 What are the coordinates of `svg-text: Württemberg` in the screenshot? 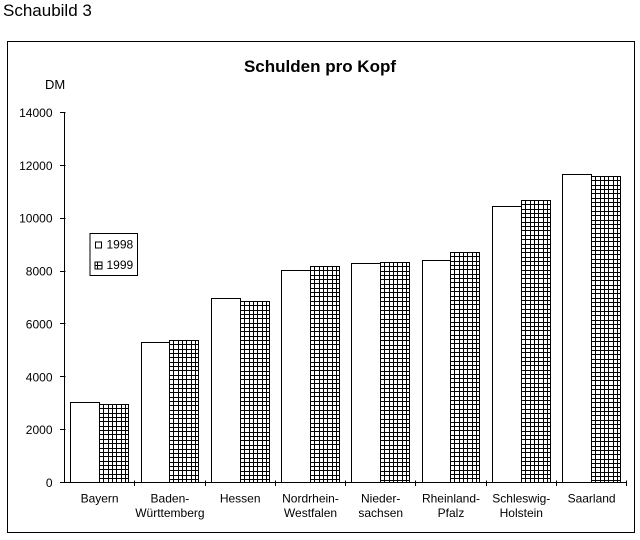 It's located at (169, 513).